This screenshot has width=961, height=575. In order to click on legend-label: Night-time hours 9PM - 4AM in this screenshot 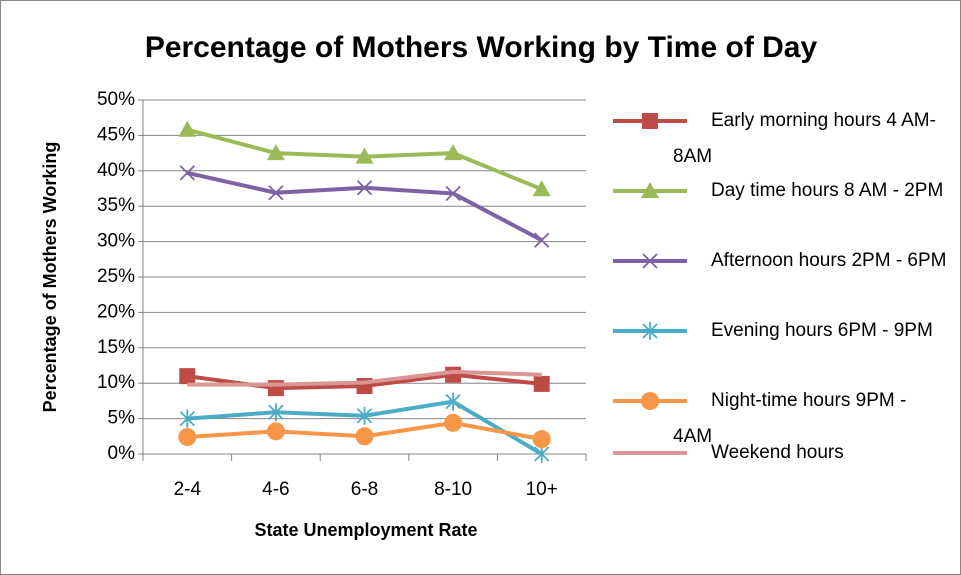, I will do `click(790, 418)`.